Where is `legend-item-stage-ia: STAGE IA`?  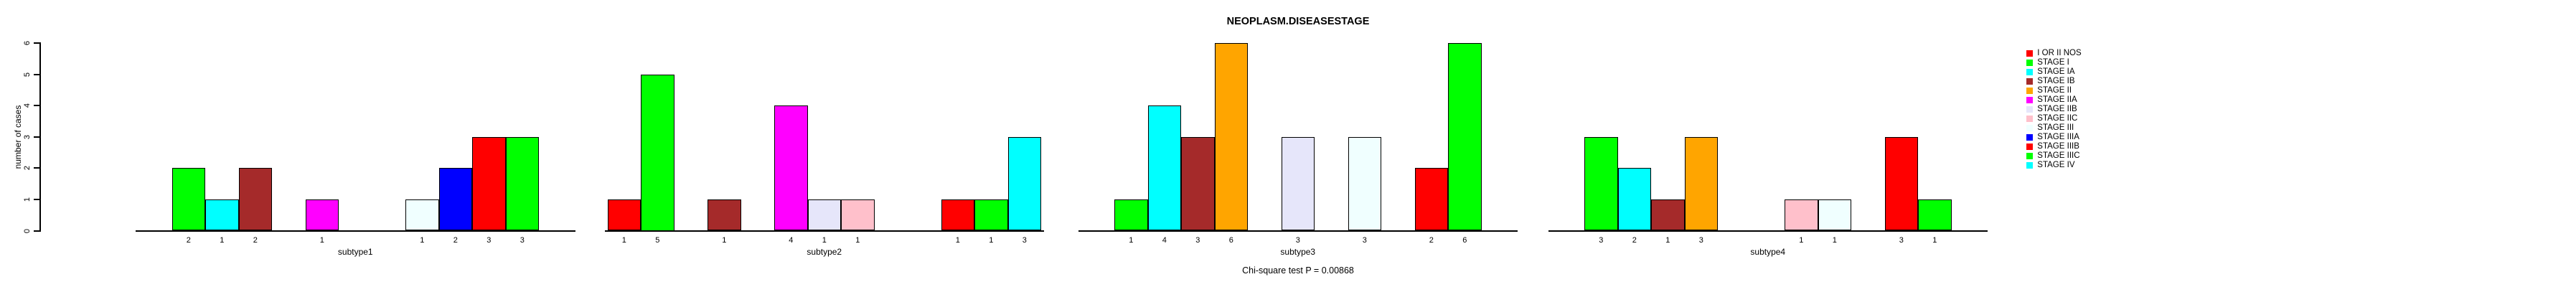 legend-item-stage-ia: STAGE IA is located at coordinates (2054, 72).